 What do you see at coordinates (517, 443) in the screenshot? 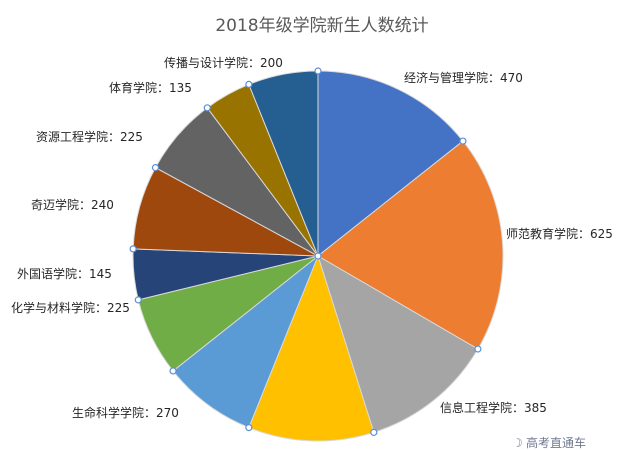
I see `watermark-icon: ☽` at bounding box center [517, 443].